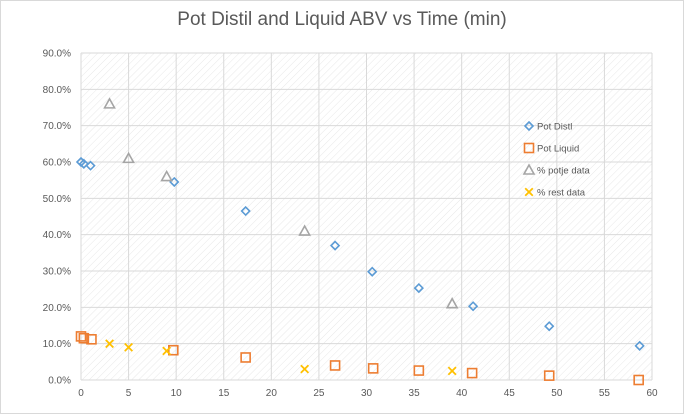  What do you see at coordinates (415, 393) in the screenshot?
I see `x-tick-label: 35` at bounding box center [415, 393].